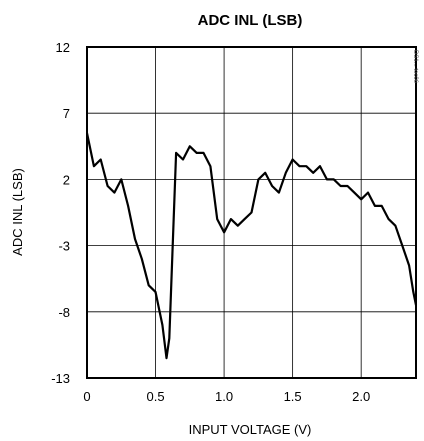  What do you see at coordinates (17, 212) in the screenshot?
I see `y-axis-label: ADC INL (LSB)` at bounding box center [17, 212].